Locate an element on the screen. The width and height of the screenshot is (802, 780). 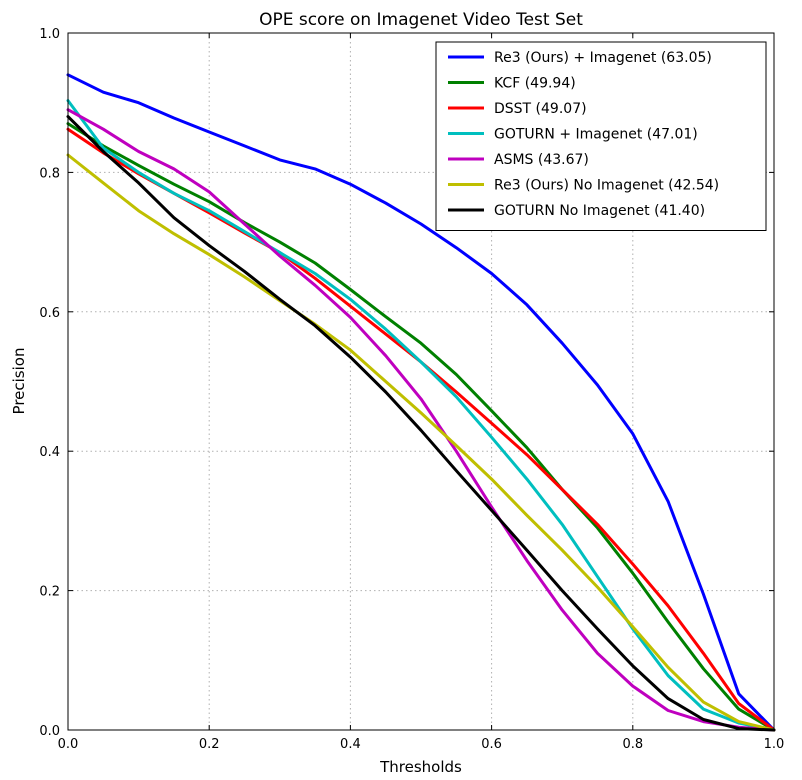
y-tick-label: 0.8 is located at coordinates (49, 173).